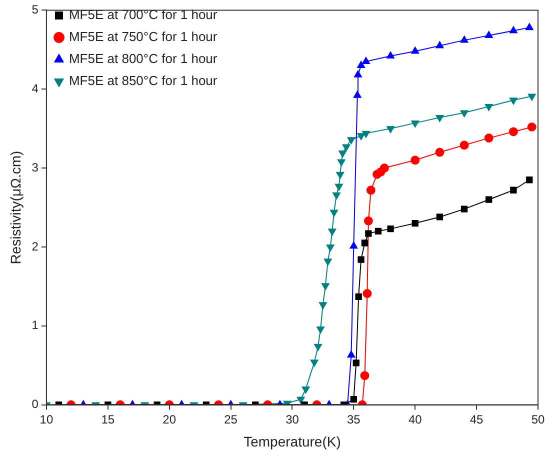 The width and height of the screenshot is (548, 459). I want to click on x-tick-label: 25, so click(231, 419).